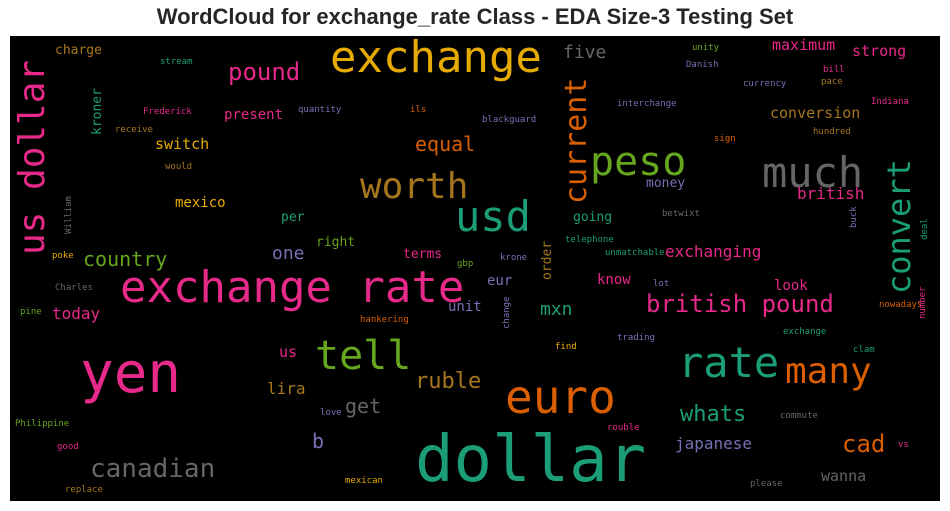  What do you see at coordinates (864, 350) in the screenshot?
I see `word-clam: clam` at bounding box center [864, 350].